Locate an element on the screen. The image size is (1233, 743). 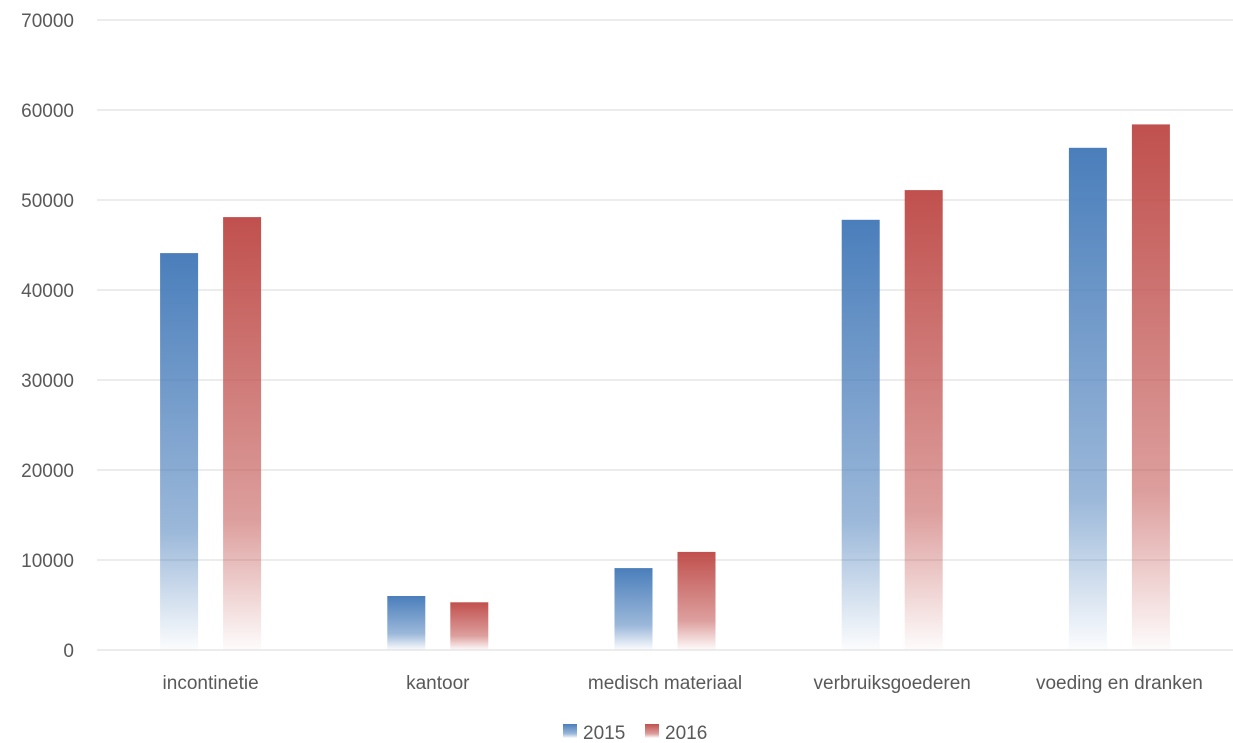
legend: 2015 2016 is located at coordinates (635, 733).